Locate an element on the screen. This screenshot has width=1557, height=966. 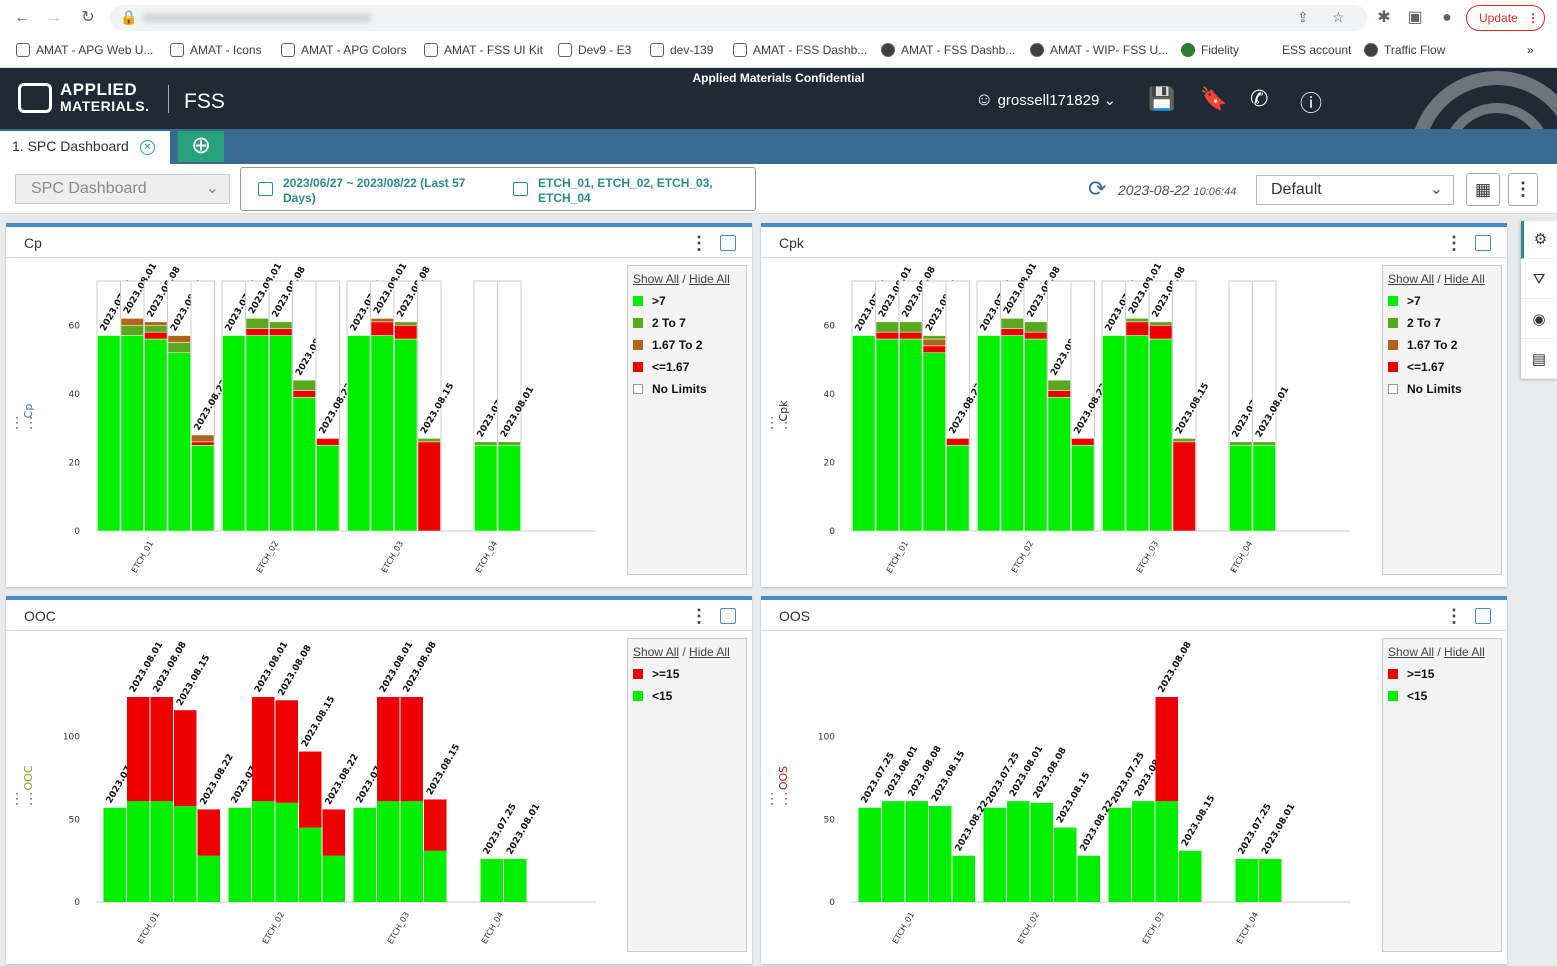
bookmark: dev-139 is located at coordinates (681, 50).